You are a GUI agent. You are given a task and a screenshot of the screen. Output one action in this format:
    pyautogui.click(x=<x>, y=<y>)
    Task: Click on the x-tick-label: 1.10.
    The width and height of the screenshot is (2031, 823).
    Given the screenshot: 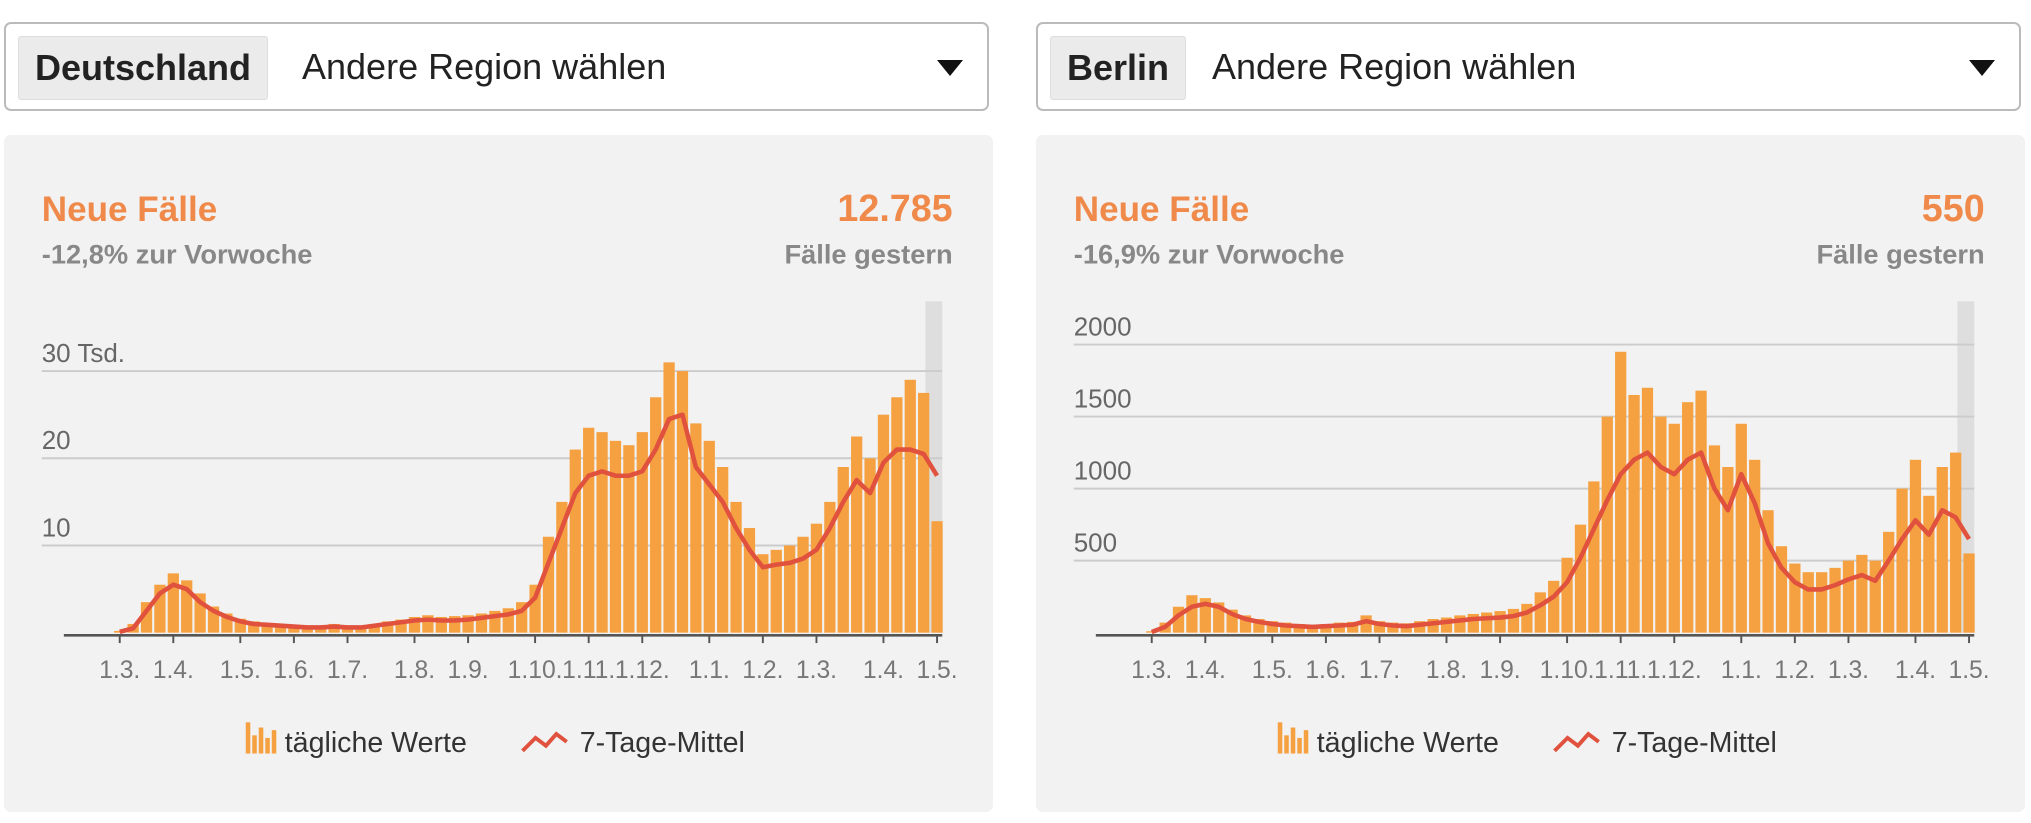 What is the action you would take?
    pyautogui.click(x=535, y=670)
    